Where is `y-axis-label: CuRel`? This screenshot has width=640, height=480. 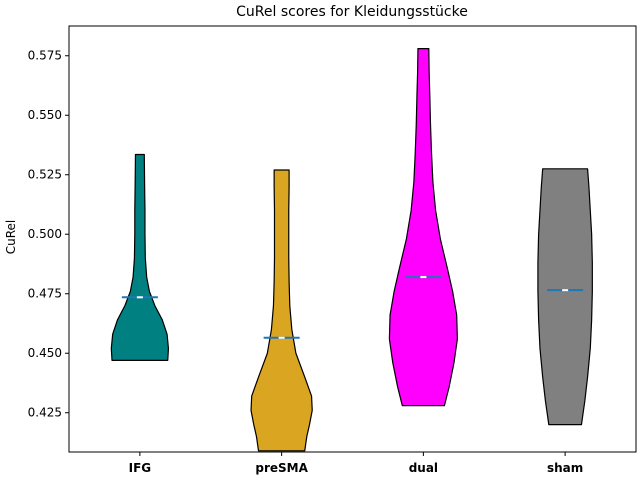 y-axis-label: CuRel is located at coordinates (11, 237).